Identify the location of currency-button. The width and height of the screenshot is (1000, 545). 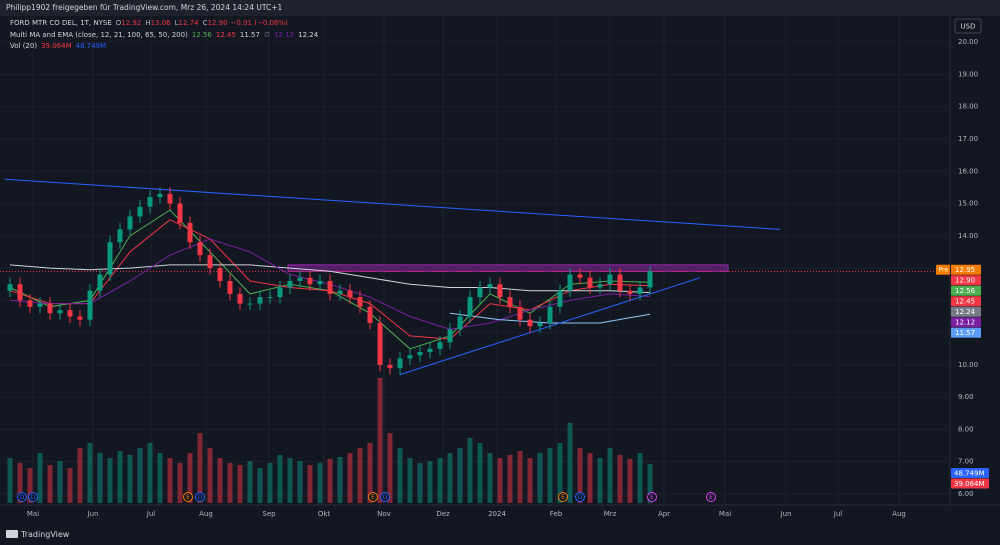
(968, 26).